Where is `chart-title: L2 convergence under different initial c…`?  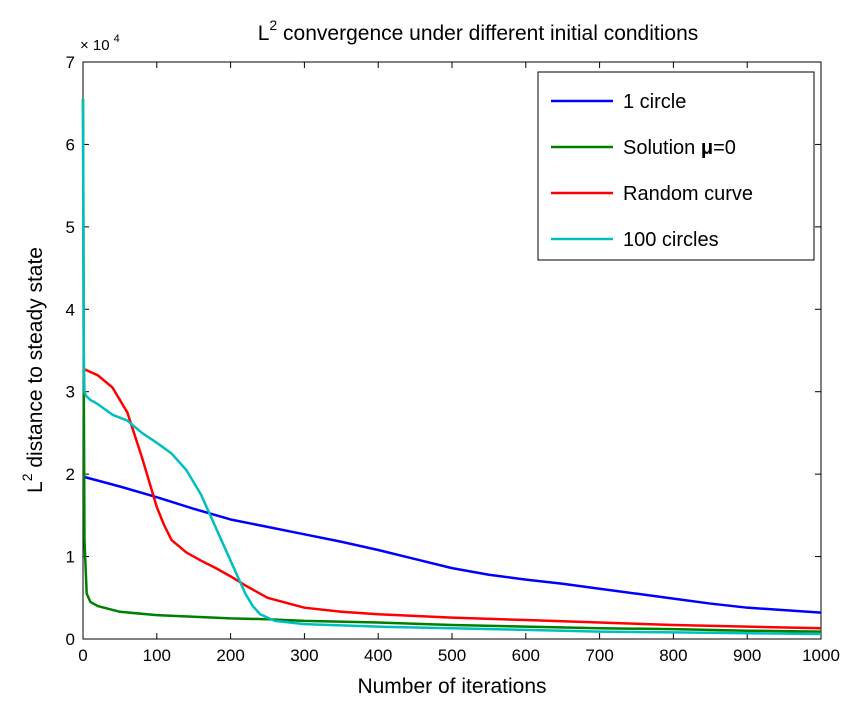 chart-title: L2 convergence under different initial c… is located at coordinates (478, 31).